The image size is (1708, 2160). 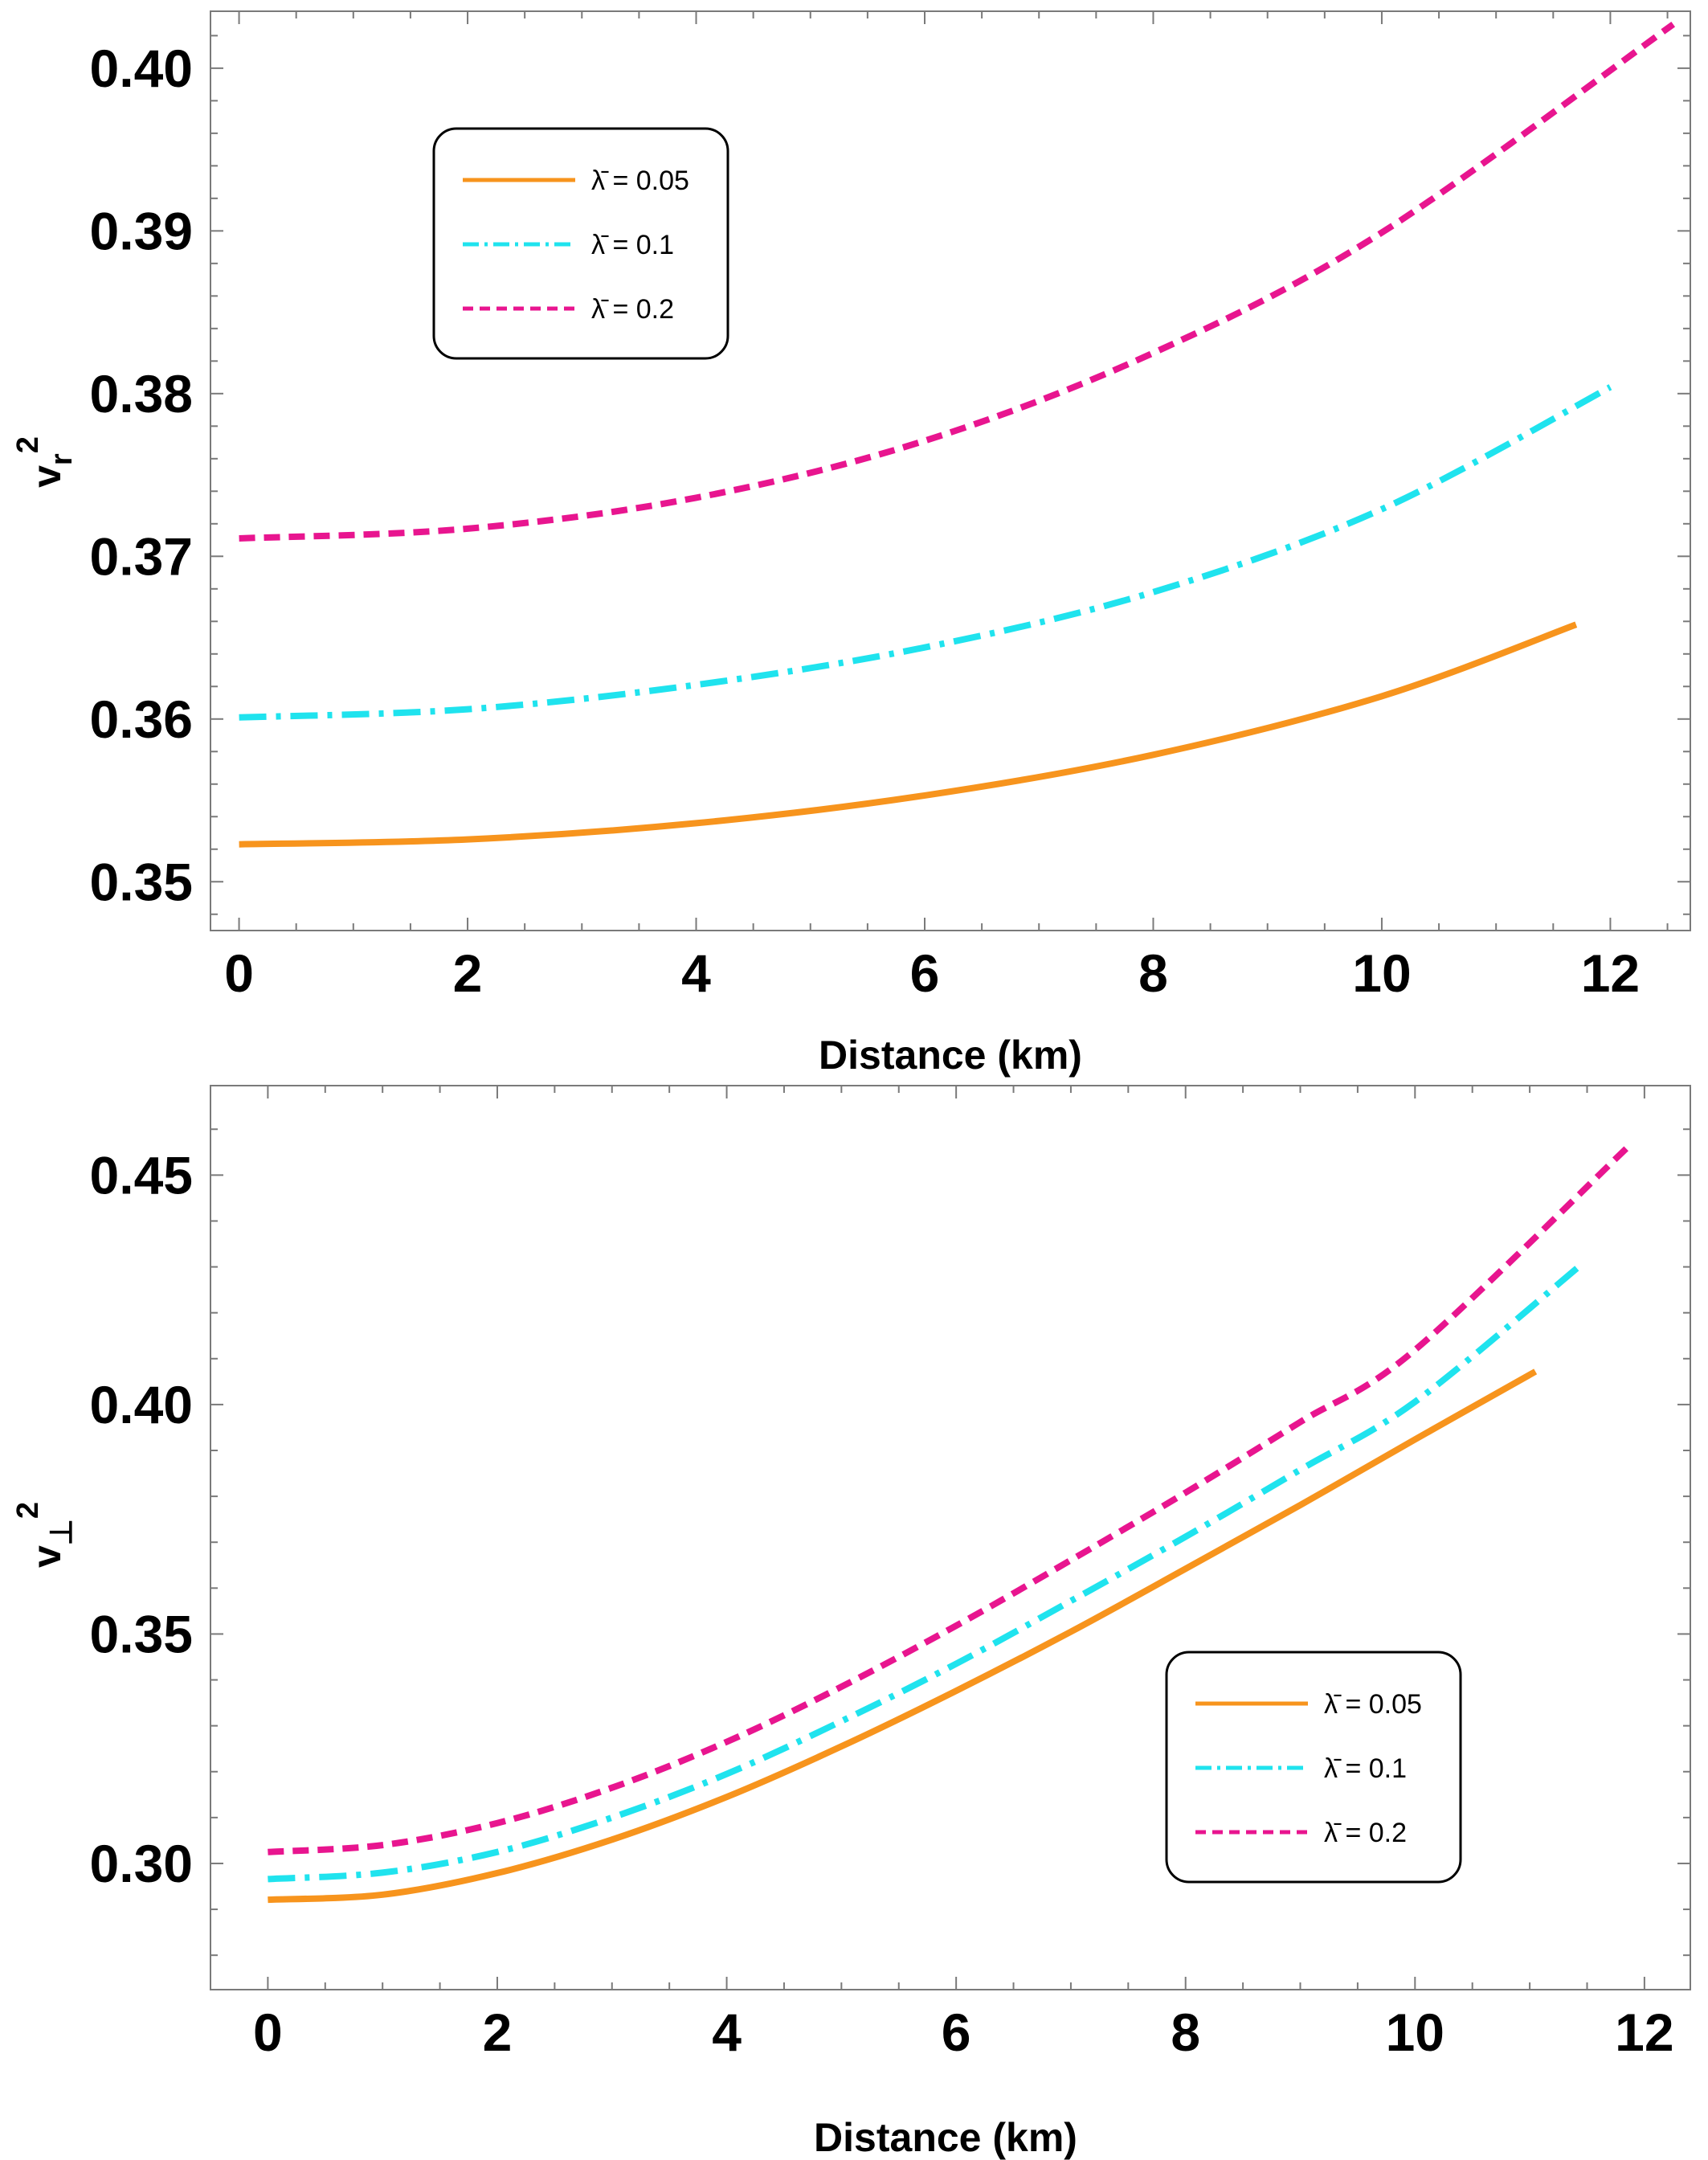 What do you see at coordinates (141, 1175) in the screenshot?
I see `y-tick-label: 0.45` at bounding box center [141, 1175].